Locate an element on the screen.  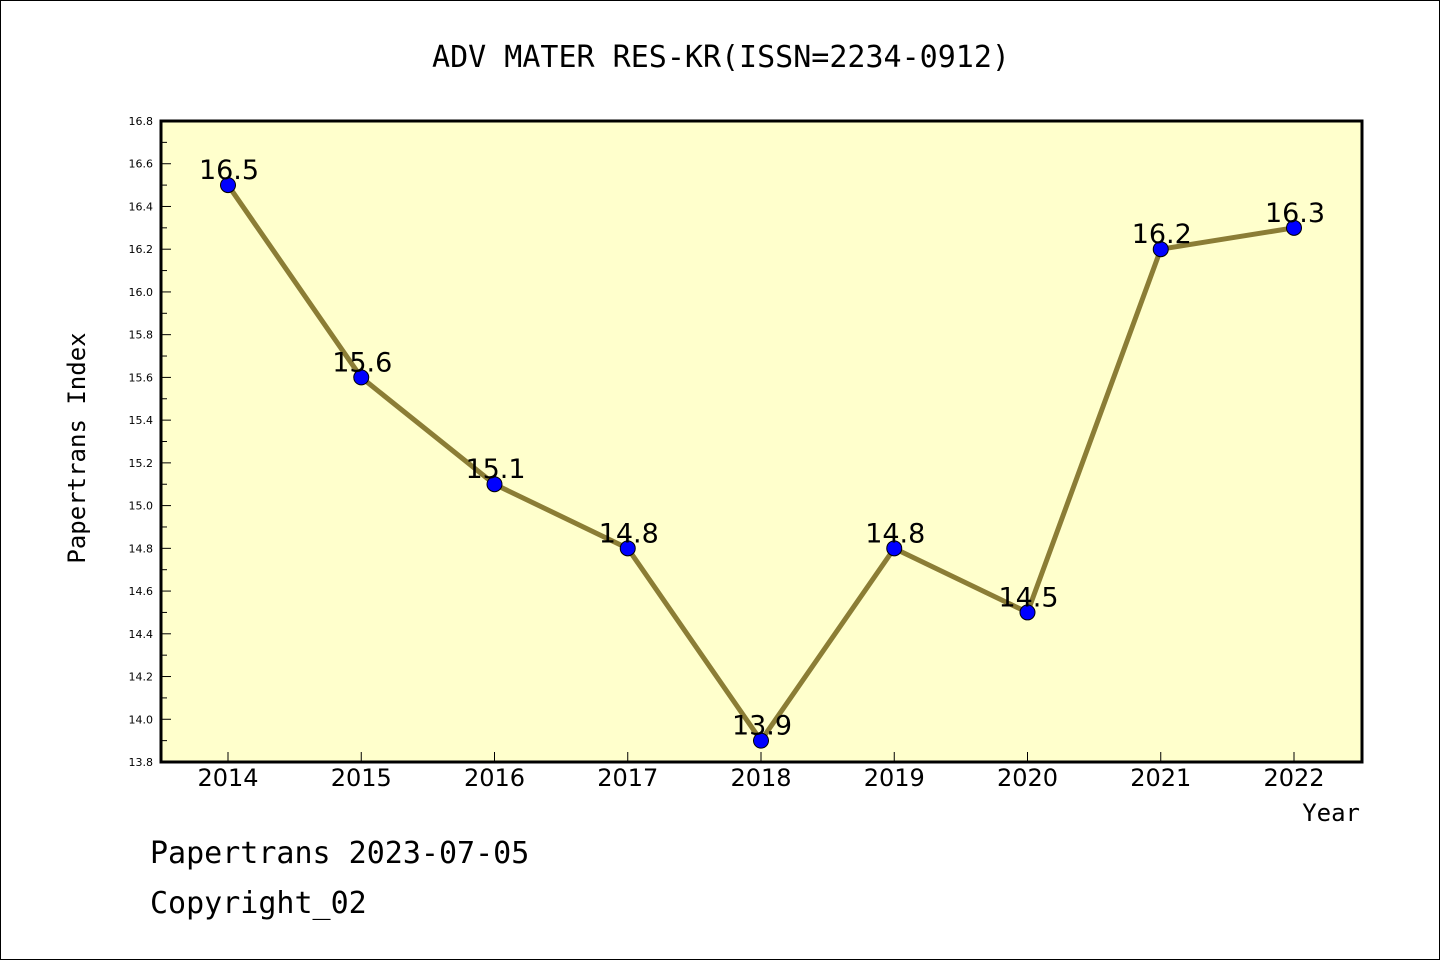
y-tick-label: 16.2 is located at coordinates (141, 249).